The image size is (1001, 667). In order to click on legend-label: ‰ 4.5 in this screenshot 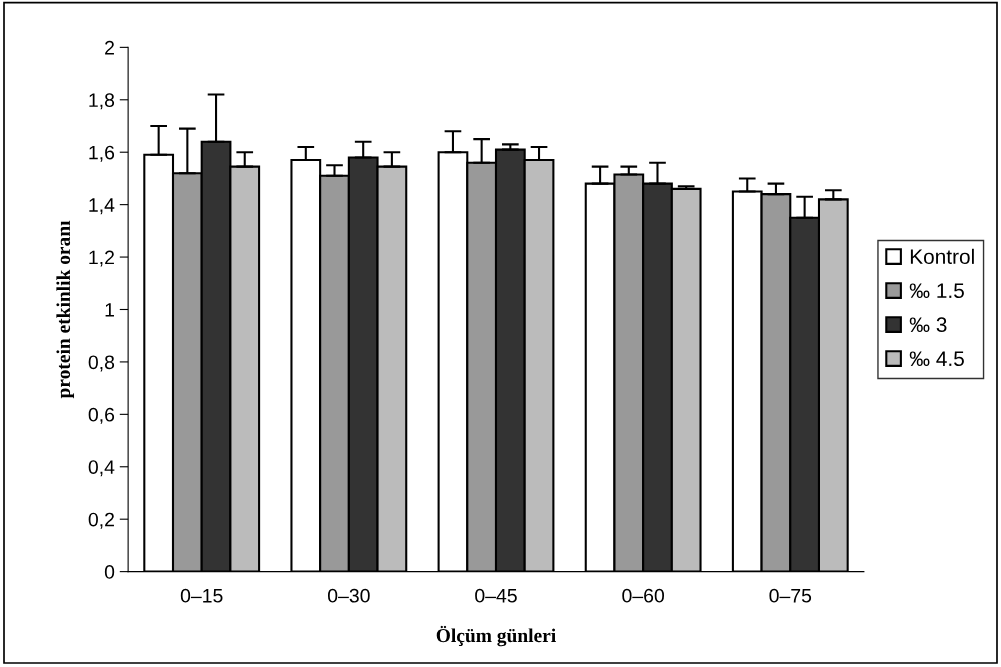, I will do `click(936, 359)`.